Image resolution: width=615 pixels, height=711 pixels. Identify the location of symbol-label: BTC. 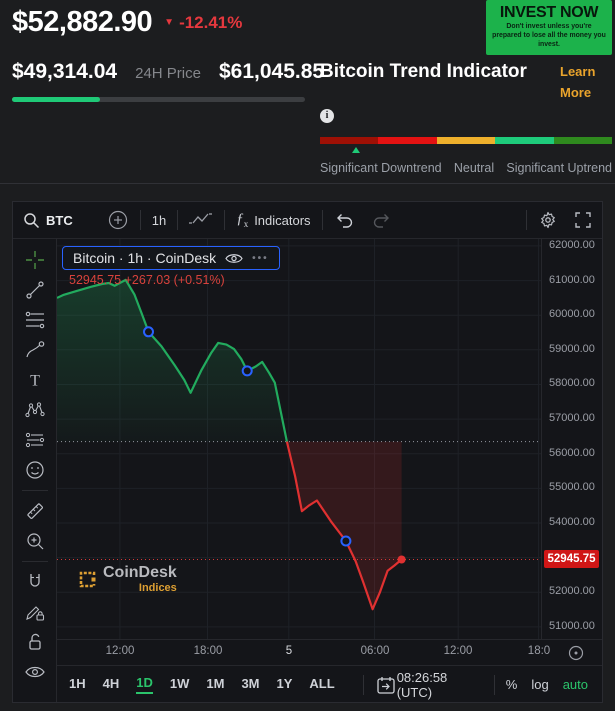
(59, 220).